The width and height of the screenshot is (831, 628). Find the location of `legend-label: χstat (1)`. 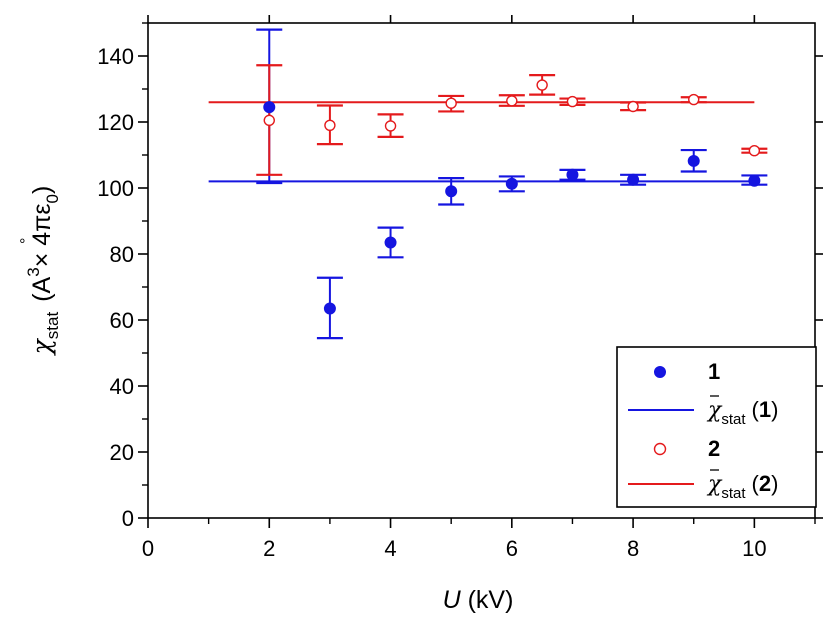

legend-label: χstat (1) is located at coordinates (742, 412).